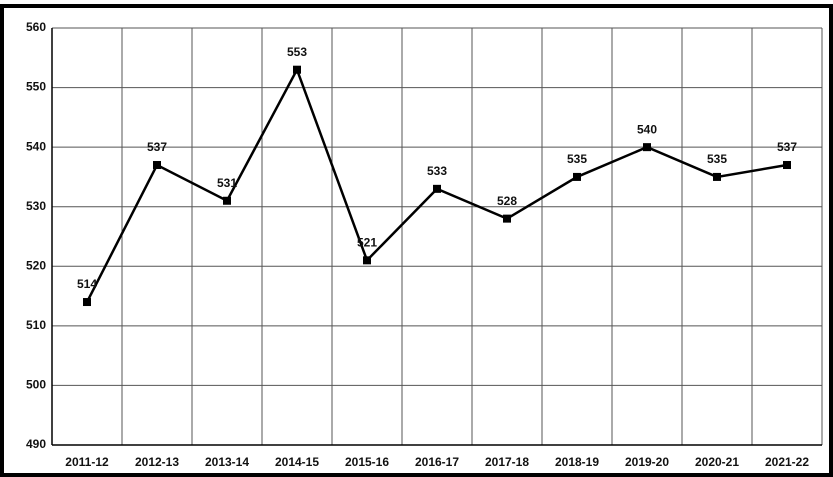 The height and width of the screenshot is (477, 833). Describe the element at coordinates (297, 462) in the screenshot. I see `x-tick-label: 2014-15` at that location.